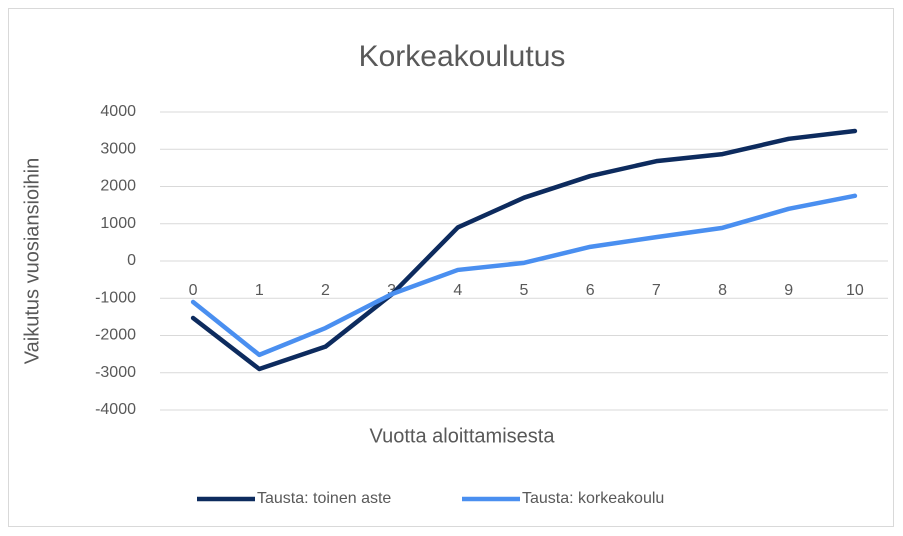  I want to click on x-tick-label: 0, so click(193, 290).